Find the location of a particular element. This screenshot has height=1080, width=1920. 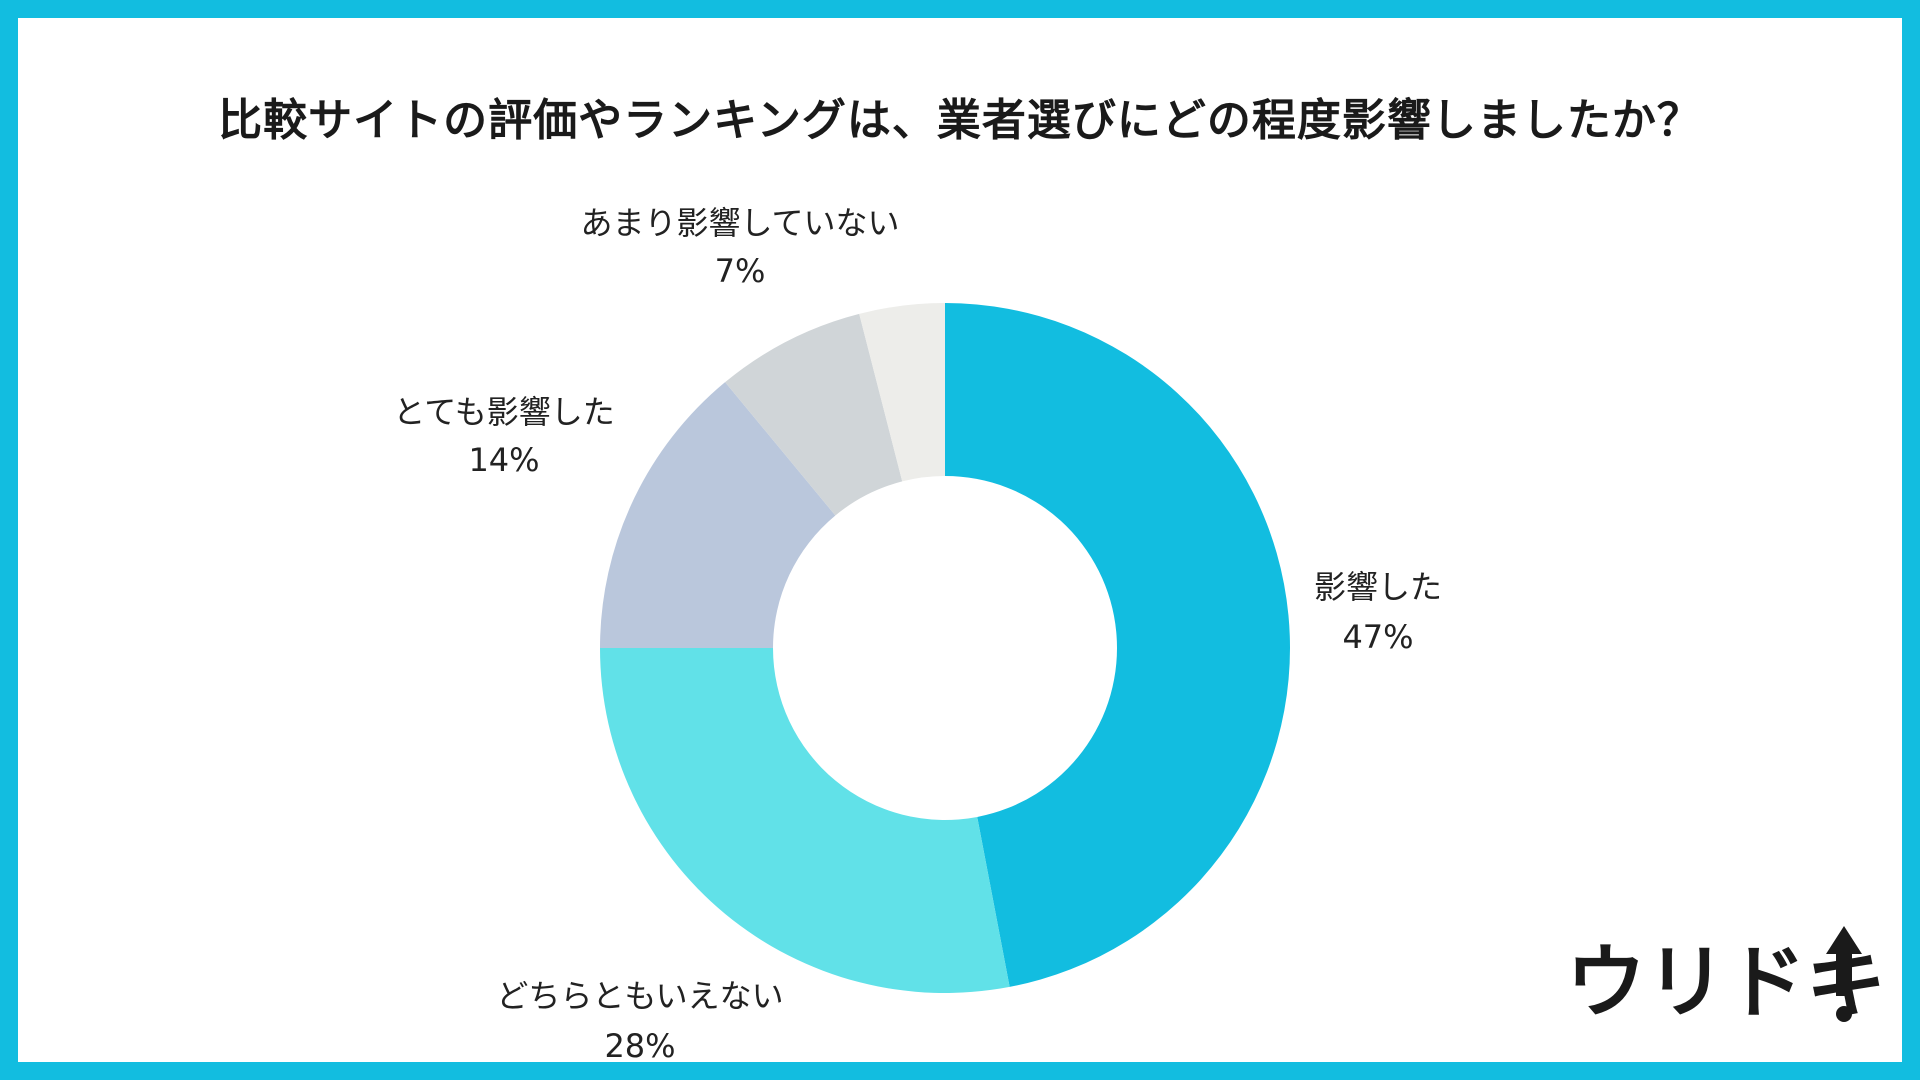

slice-label: あまり影響していない is located at coordinates (739, 223).